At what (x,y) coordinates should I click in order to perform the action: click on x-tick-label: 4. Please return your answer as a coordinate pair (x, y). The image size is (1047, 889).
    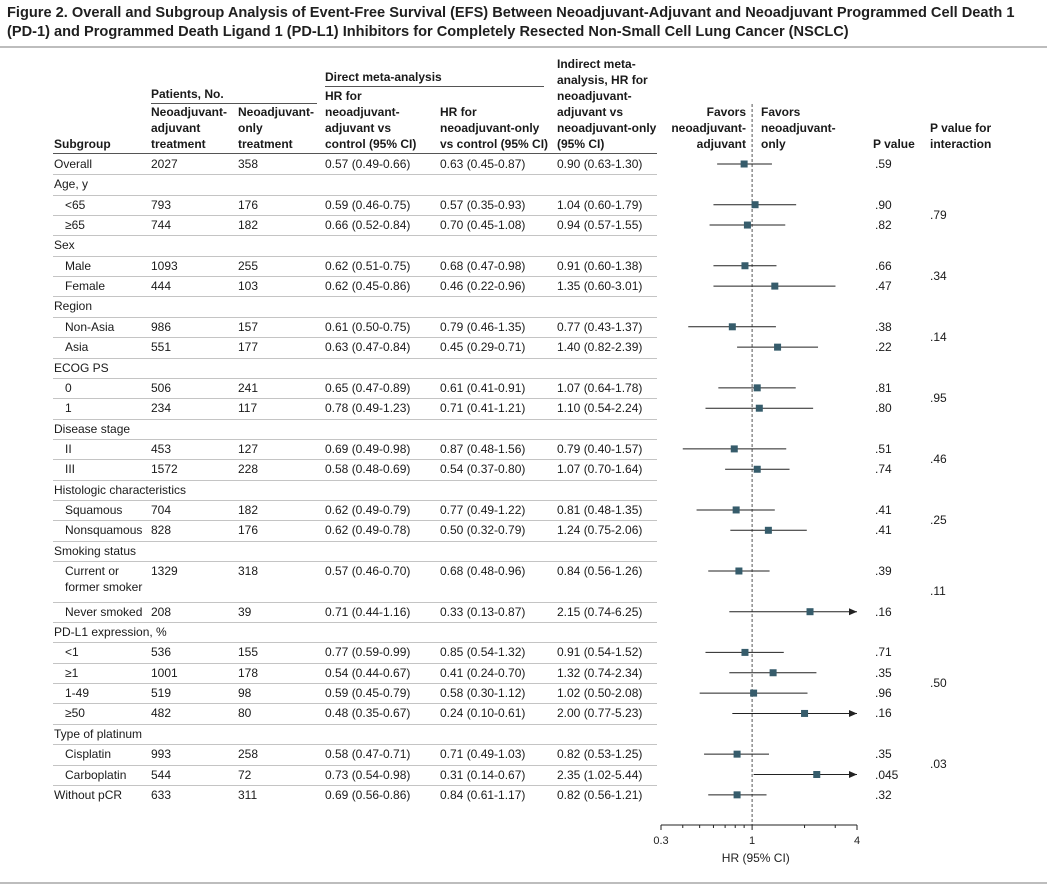
    Looking at the image, I should click on (857, 841).